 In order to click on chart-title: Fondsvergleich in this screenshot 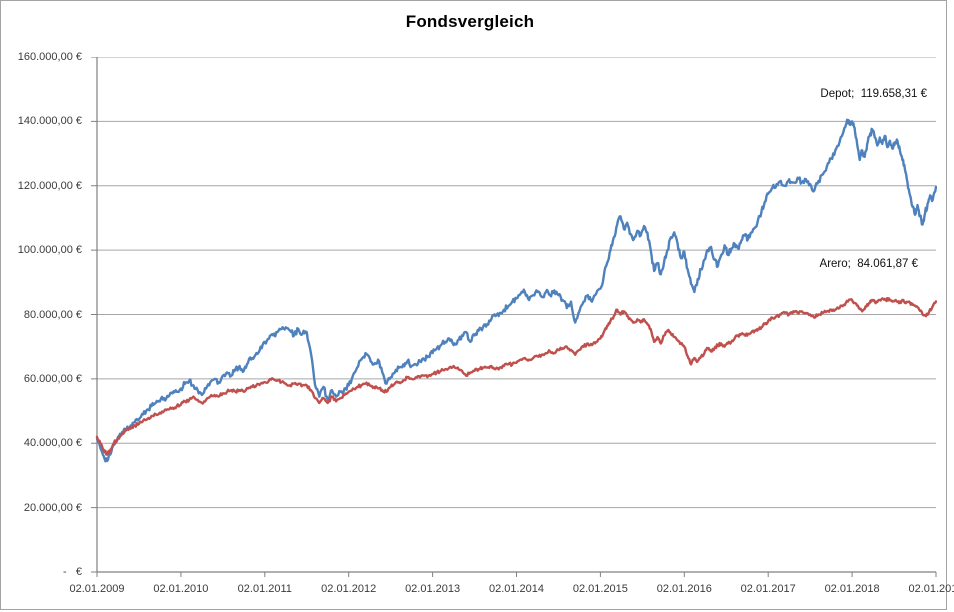, I will do `click(470, 21)`.